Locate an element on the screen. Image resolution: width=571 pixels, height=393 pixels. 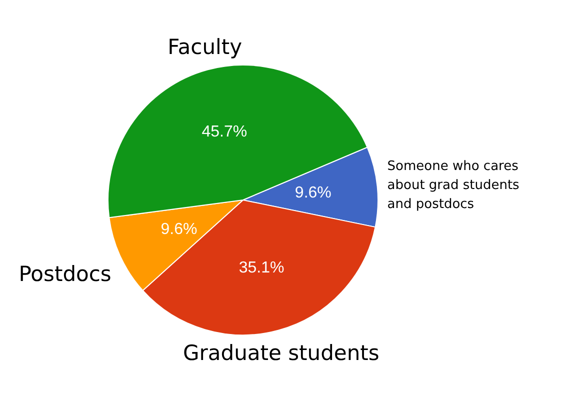
data-label: 35.1% is located at coordinates (261, 268).